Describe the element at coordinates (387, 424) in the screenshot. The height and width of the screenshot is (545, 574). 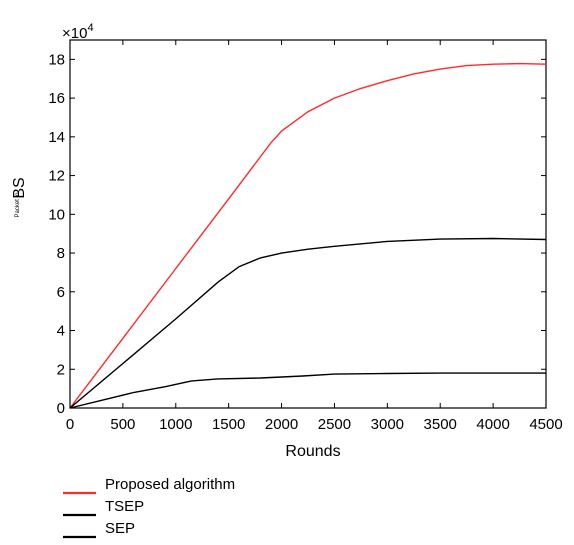
I see `x-tick-label: 3000` at that location.